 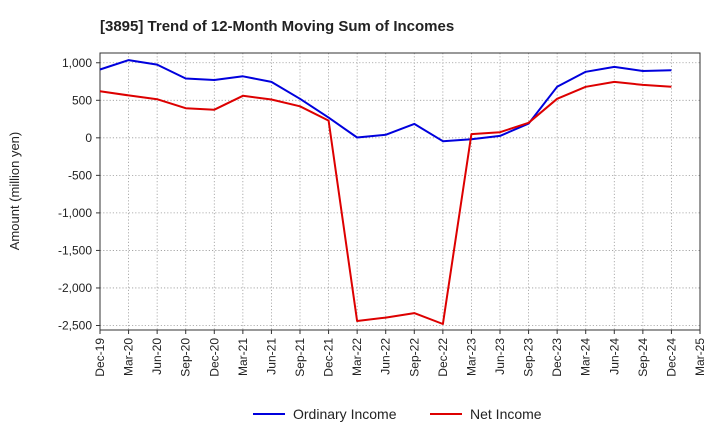 I want to click on y-axis-label: Amount (million yen), so click(x=14, y=191).